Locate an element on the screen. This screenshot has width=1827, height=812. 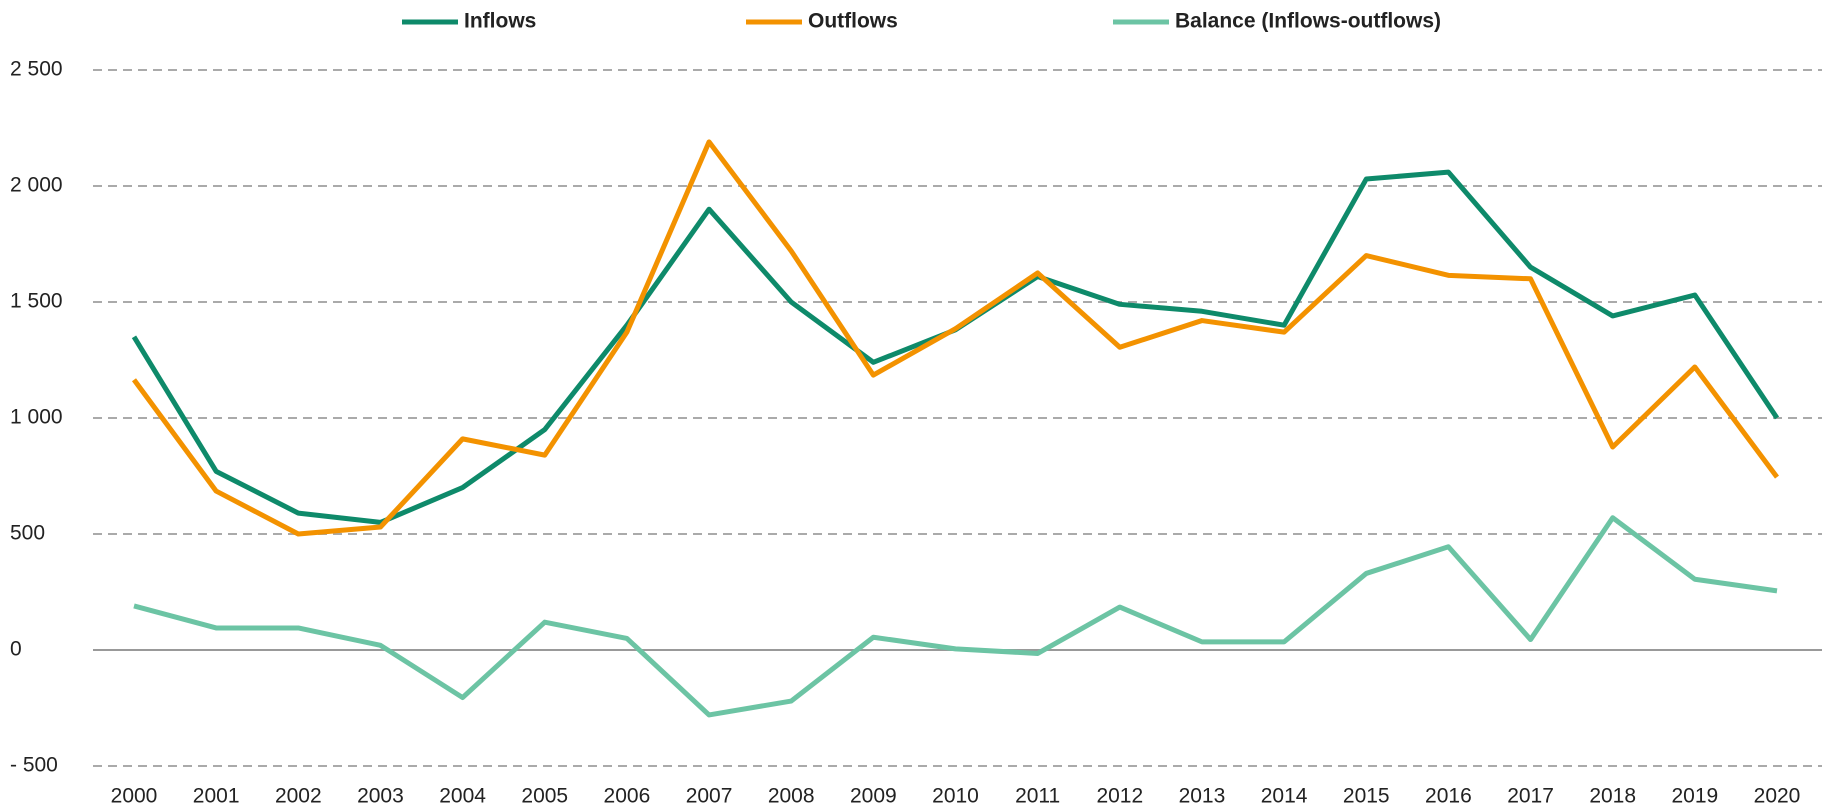
y-tick-label: 0 is located at coordinates (16, 649).